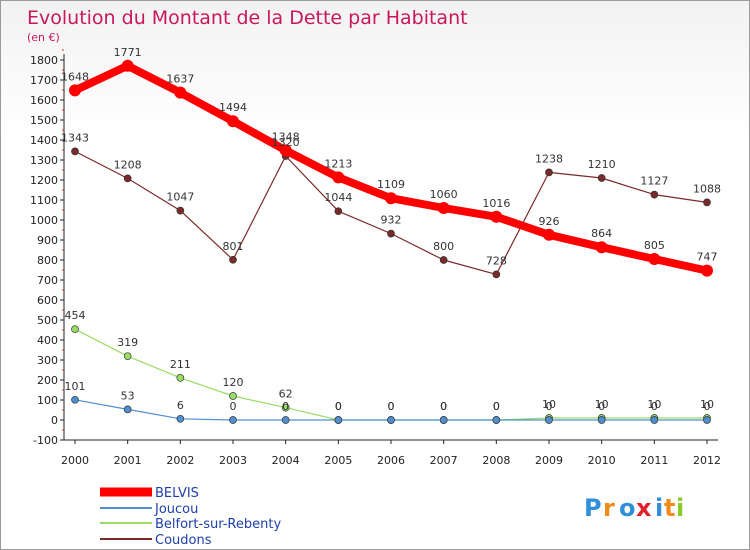  Describe the element at coordinates (644, 508) in the screenshot. I see `logo-letter: x` at that location.